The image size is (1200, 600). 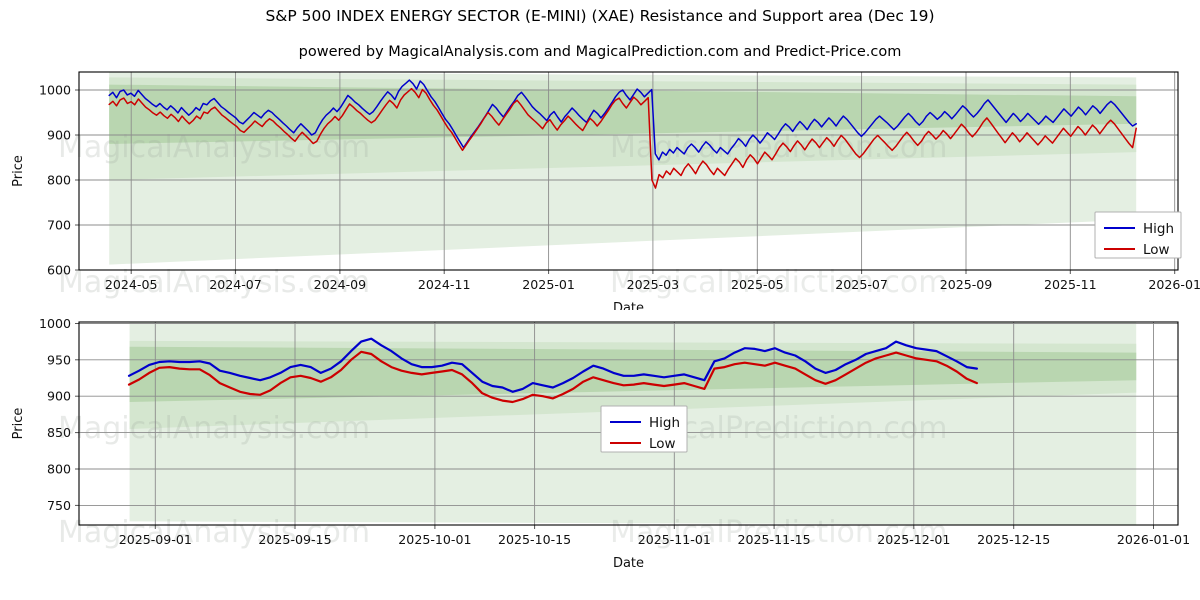 What do you see at coordinates (59, 225) in the screenshot?
I see `y-tick-label: 700` at bounding box center [59, 225].